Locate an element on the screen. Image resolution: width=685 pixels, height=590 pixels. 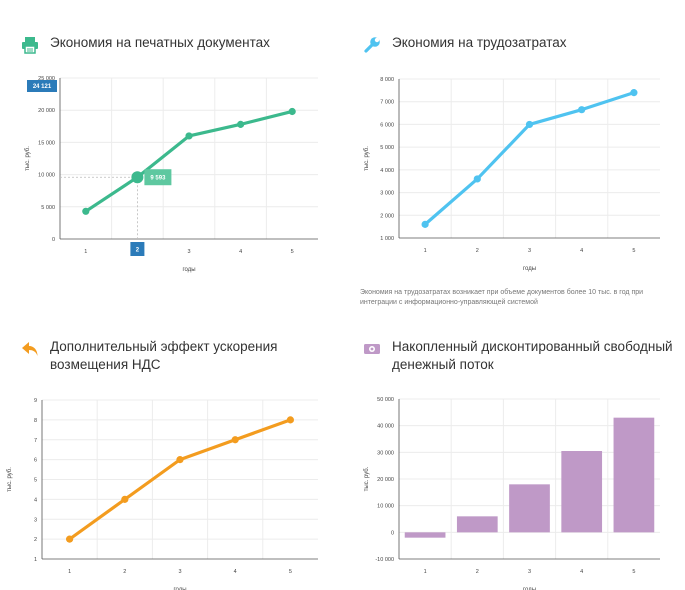
y-tick-label: 6 000 is located at coordinates (387, 125).